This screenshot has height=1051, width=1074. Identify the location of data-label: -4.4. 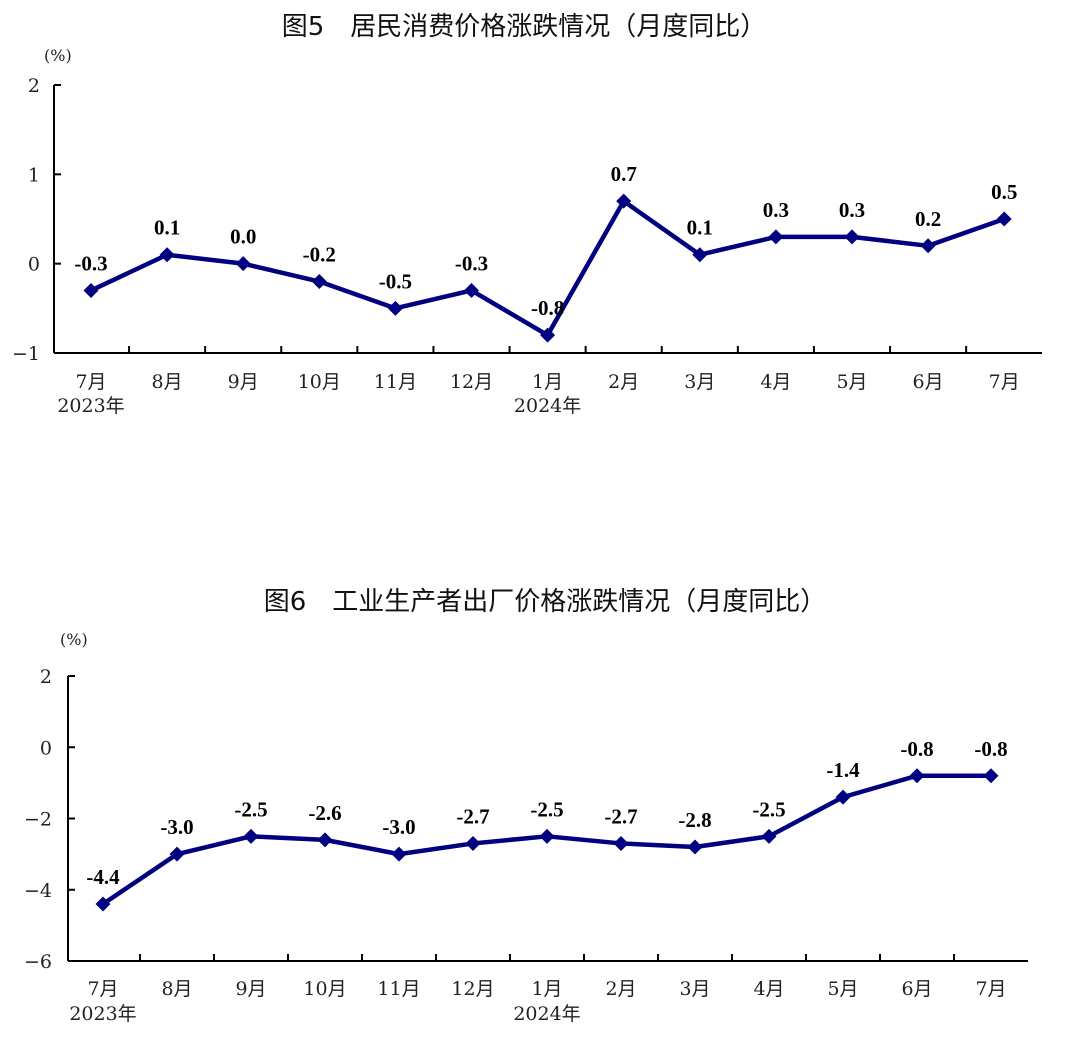
(103, 877).